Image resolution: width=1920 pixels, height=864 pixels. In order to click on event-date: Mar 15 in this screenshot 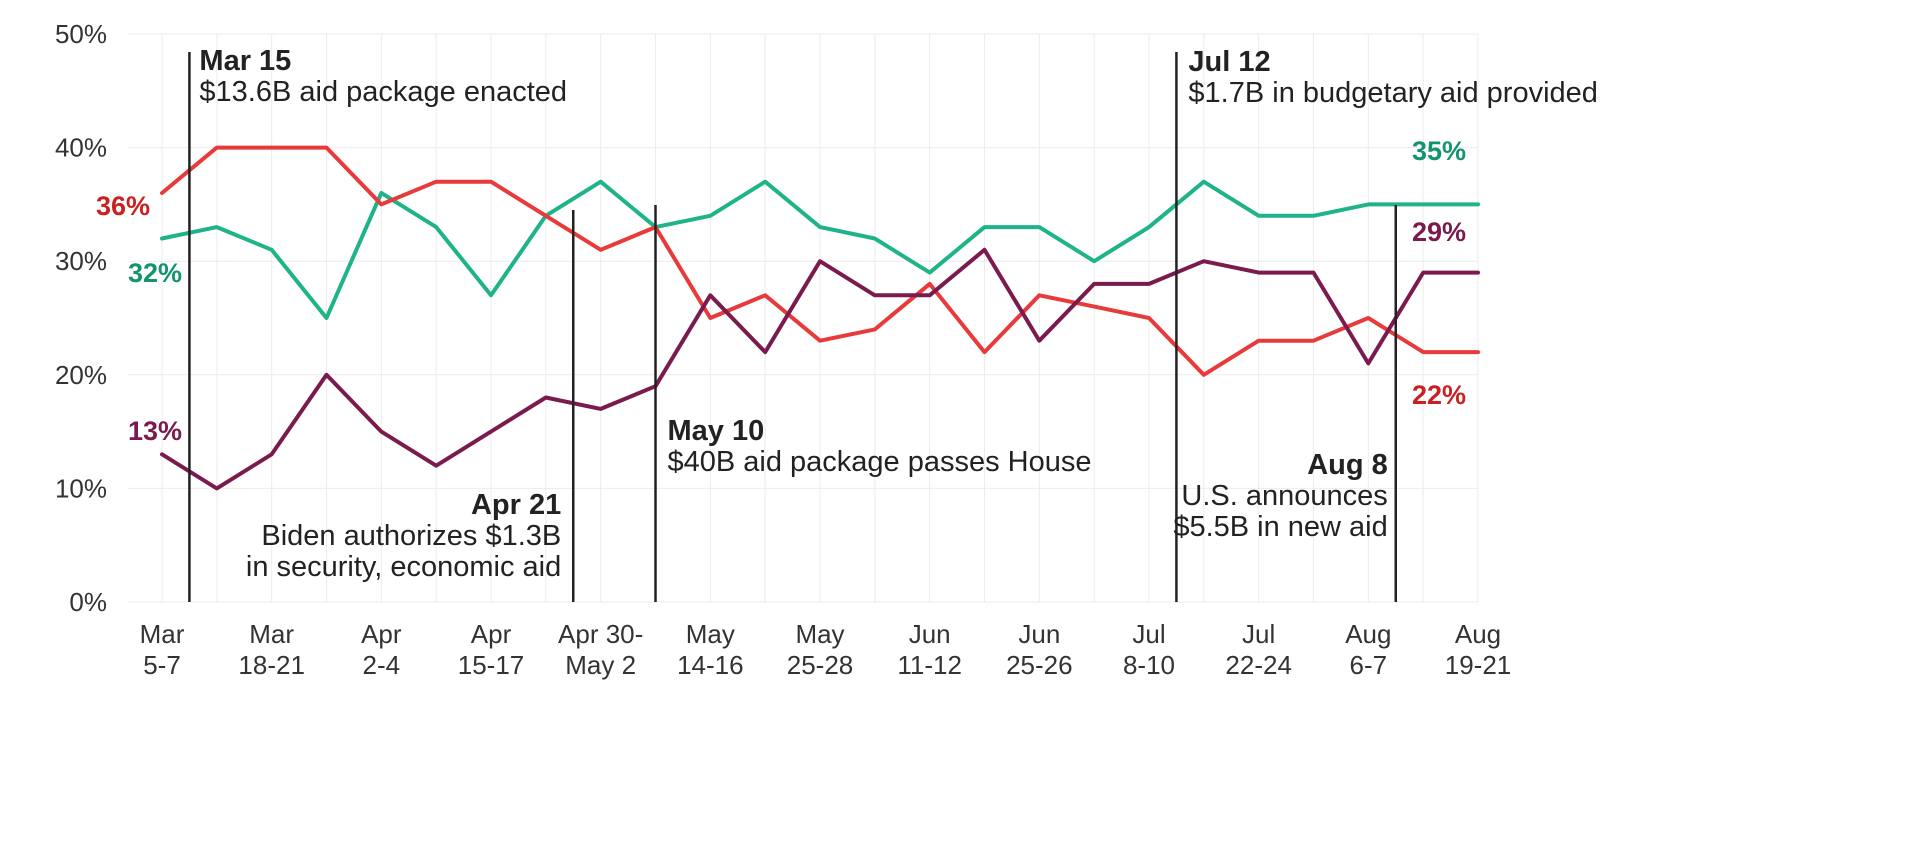, I will do `click(245, 61)`.